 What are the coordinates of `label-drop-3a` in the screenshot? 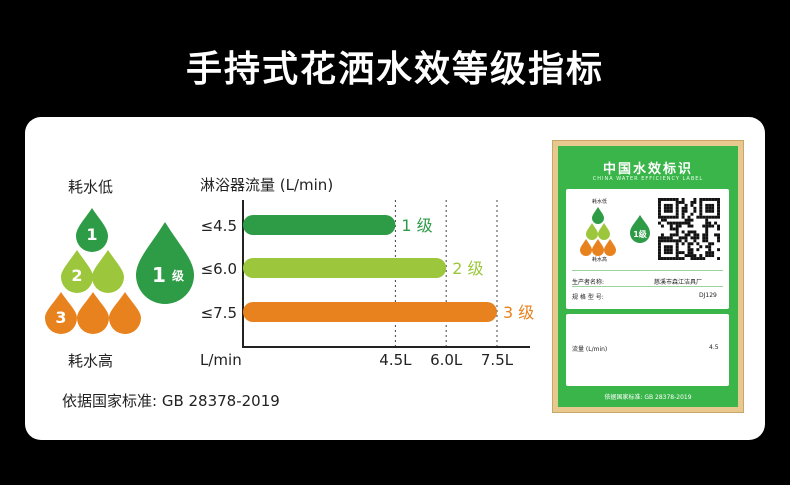 It's located at (586, 247).